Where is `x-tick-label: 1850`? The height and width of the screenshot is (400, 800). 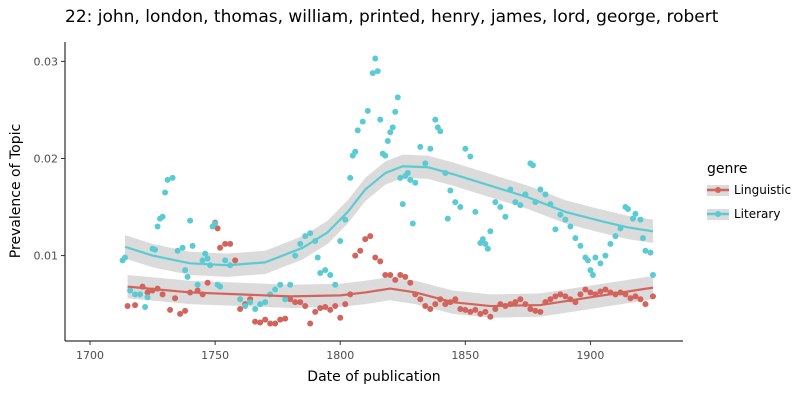
x-tick-label: 1850 is located at coordinates (465, 355).